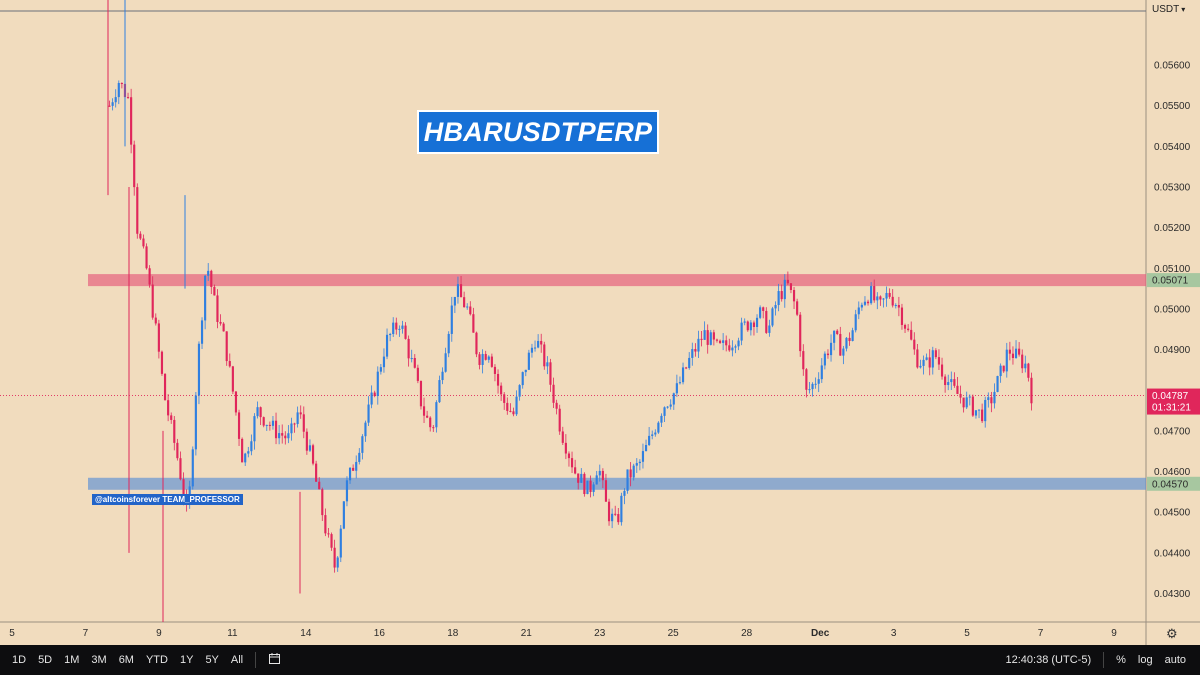 The height and width of the screenshot is (675, 1200). What do you see at coordinates (156, 660) in the screenshot?
I see `range-ytd: YTD` at bounding box center [156, 660].